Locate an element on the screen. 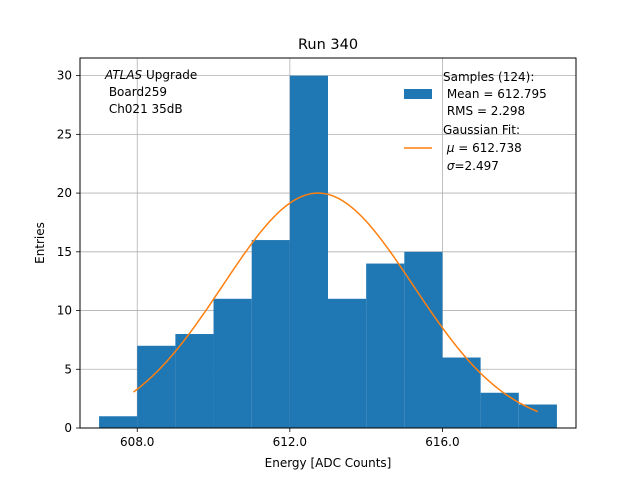  legend-samples-swatch is located at coordinates (418, 94).